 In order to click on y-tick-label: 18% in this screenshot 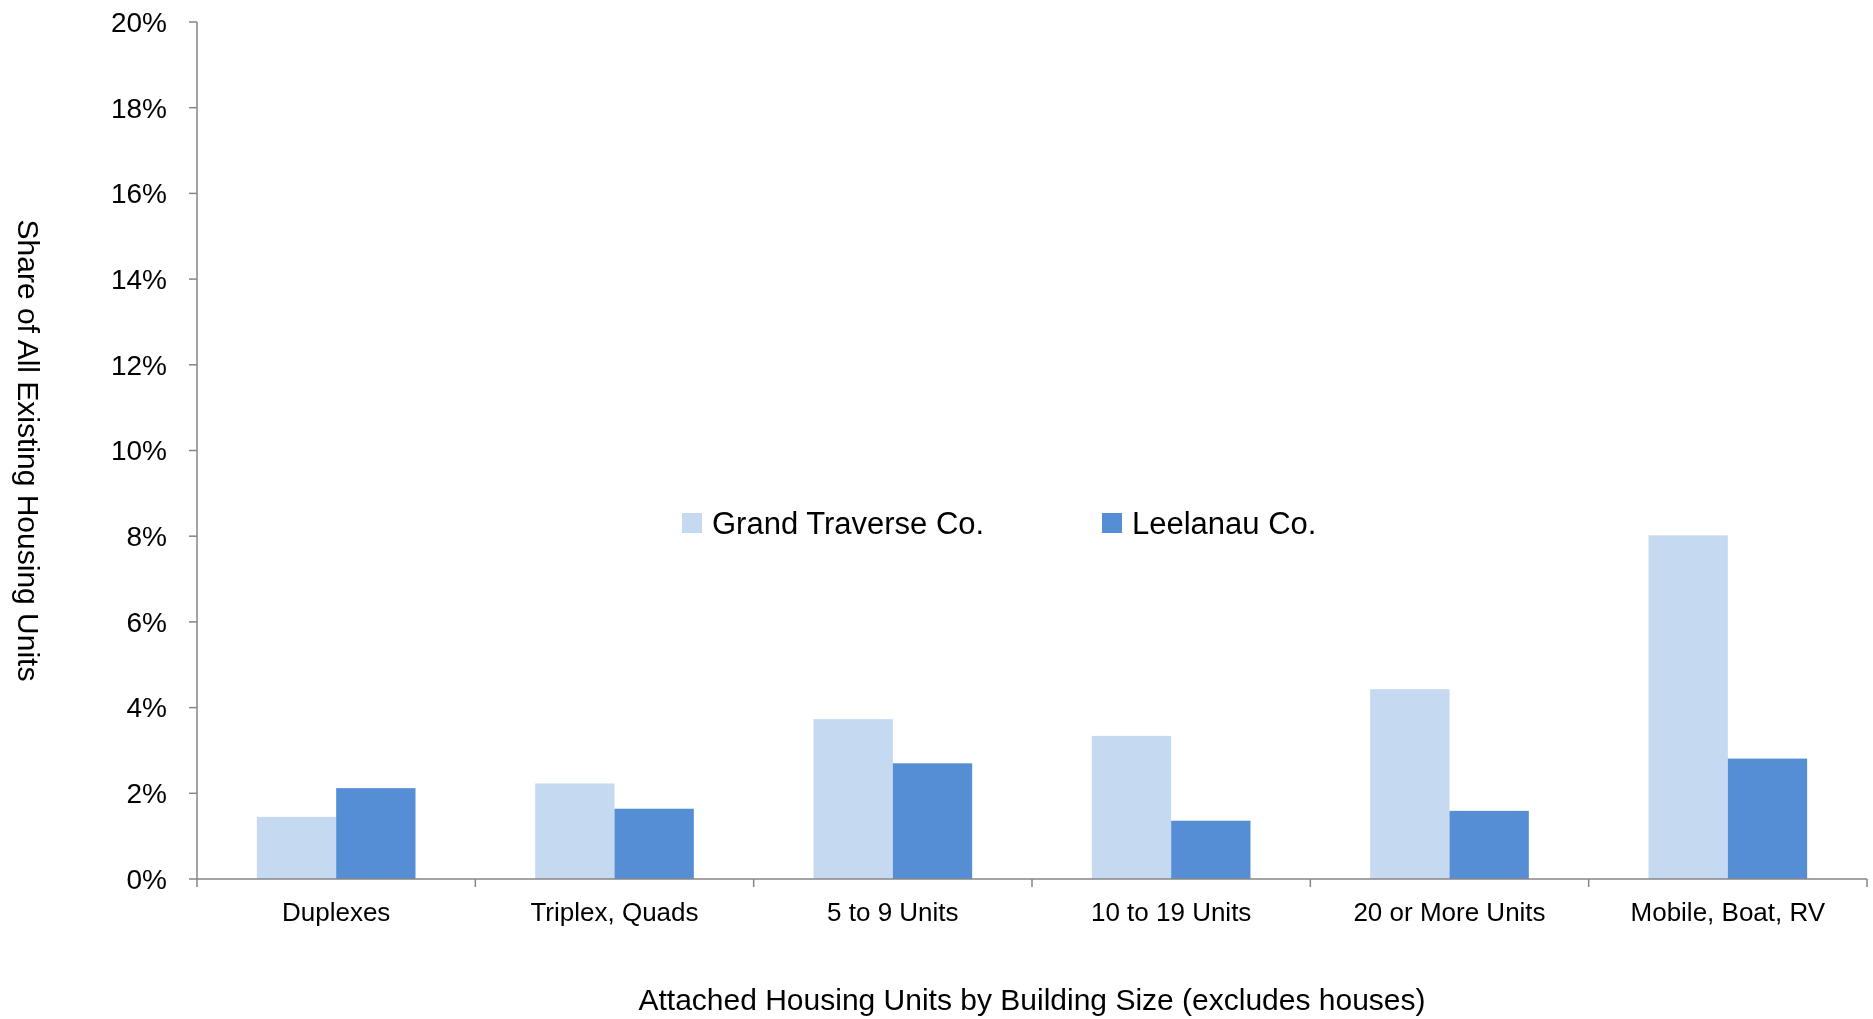, I will do `click(138, 108)`.